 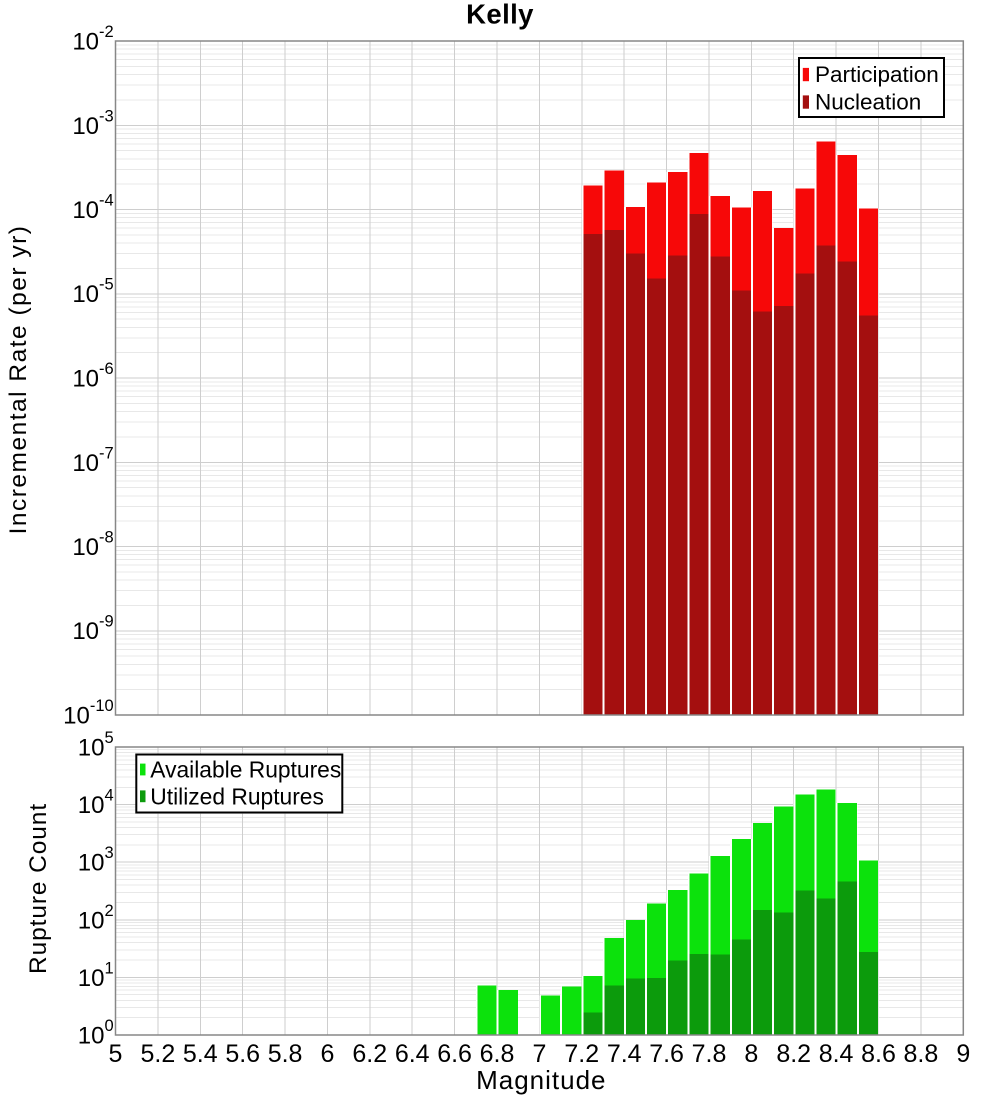 I want to click on svg-text: Participation, so click(x=877, y=74).